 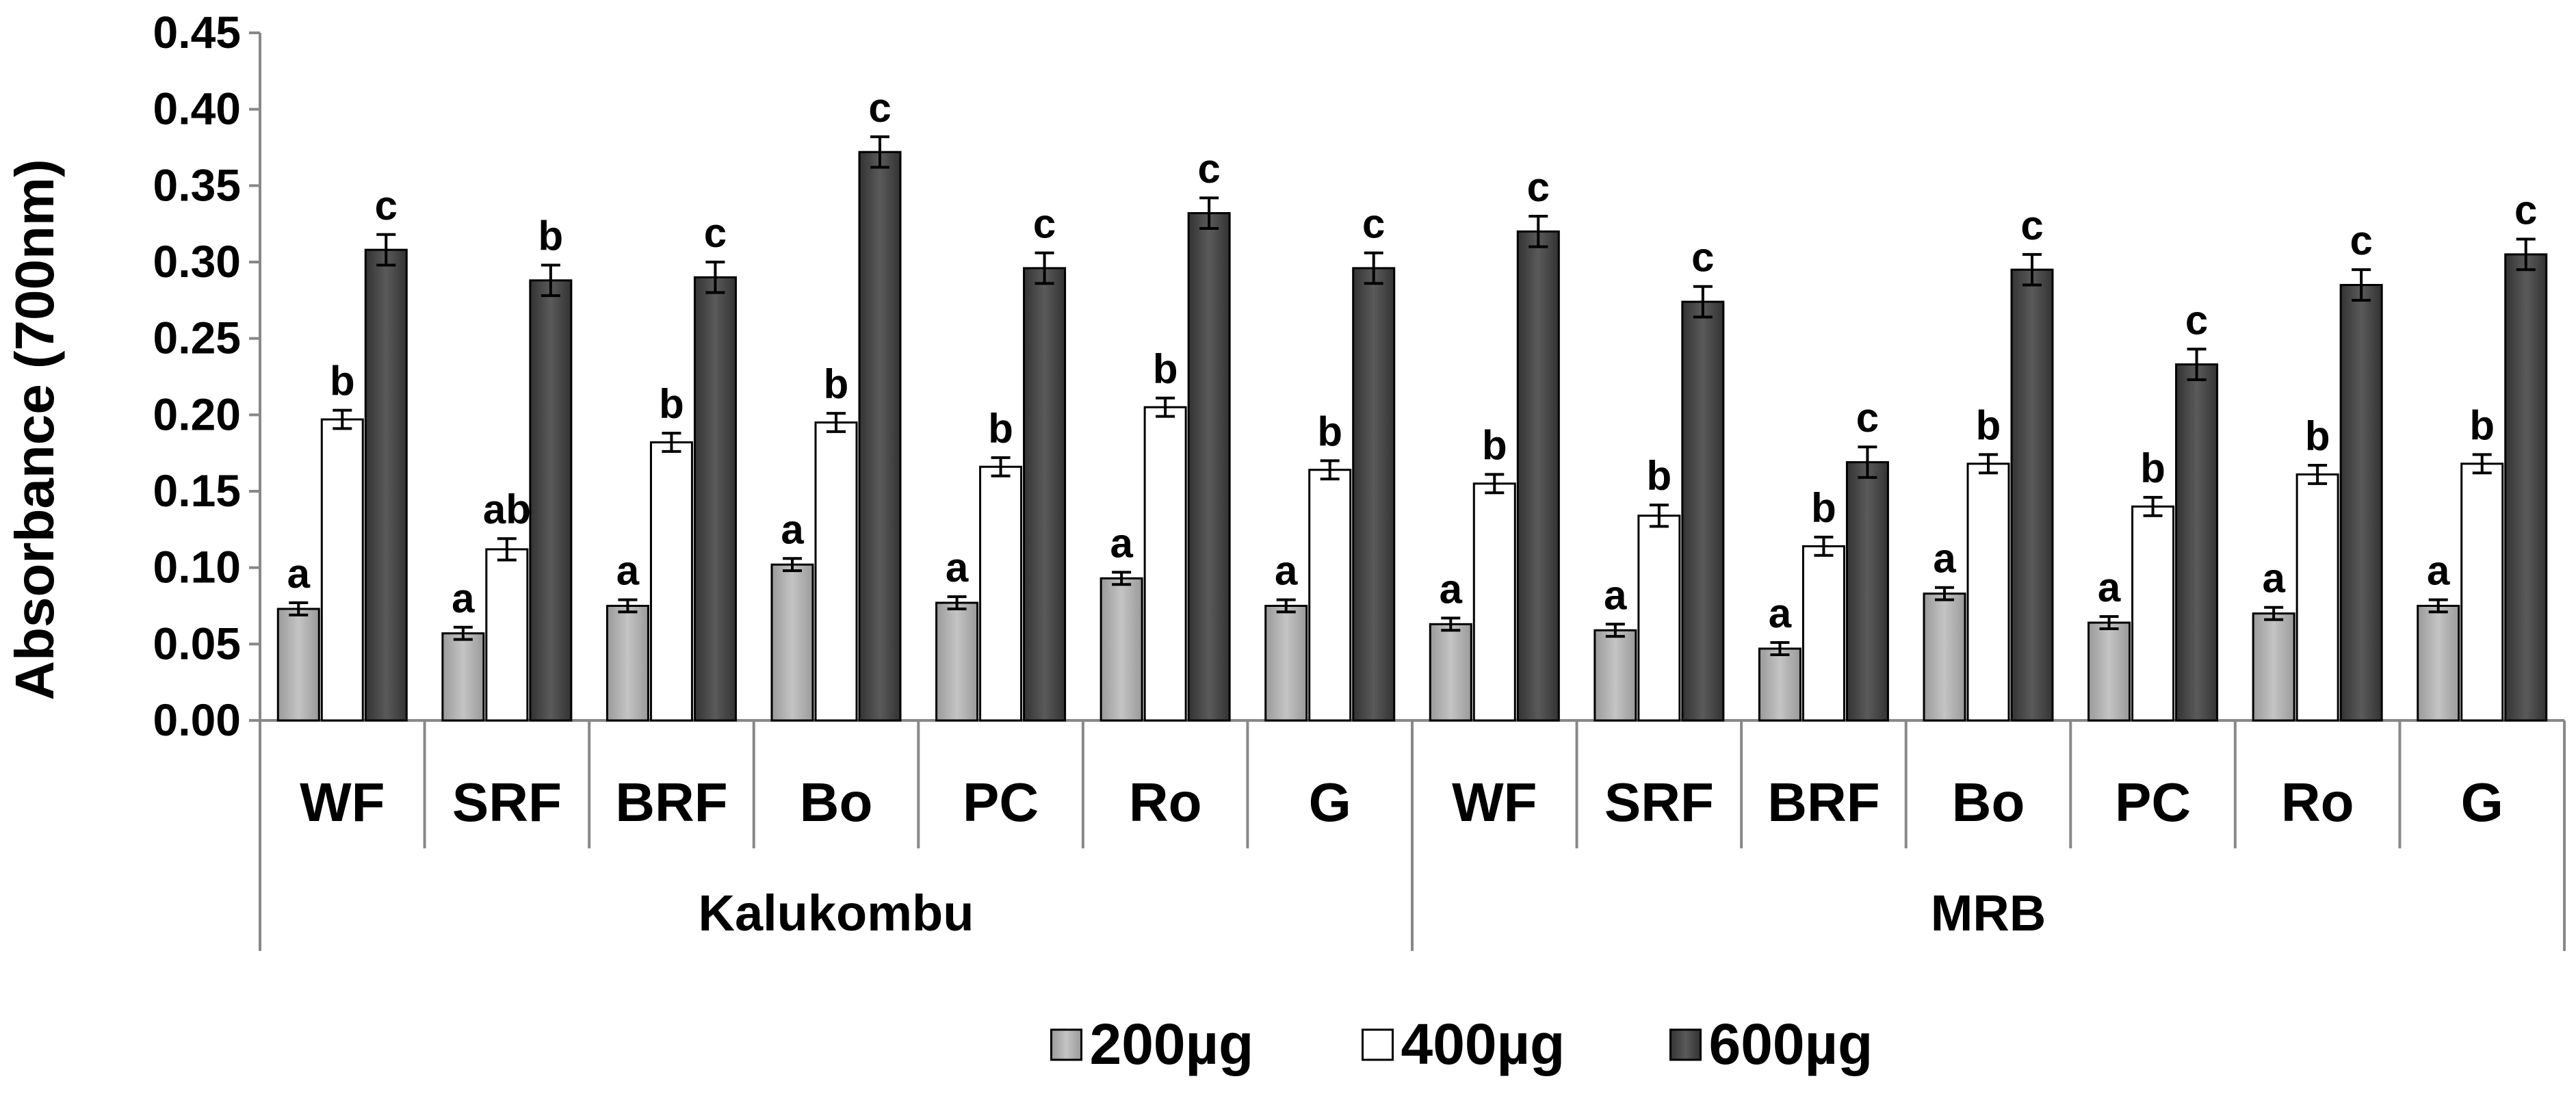 What do you see at coordinates (298, 665) in the screenshot?
I see `bar-200µg-WF` at bounding box center [298, 665].